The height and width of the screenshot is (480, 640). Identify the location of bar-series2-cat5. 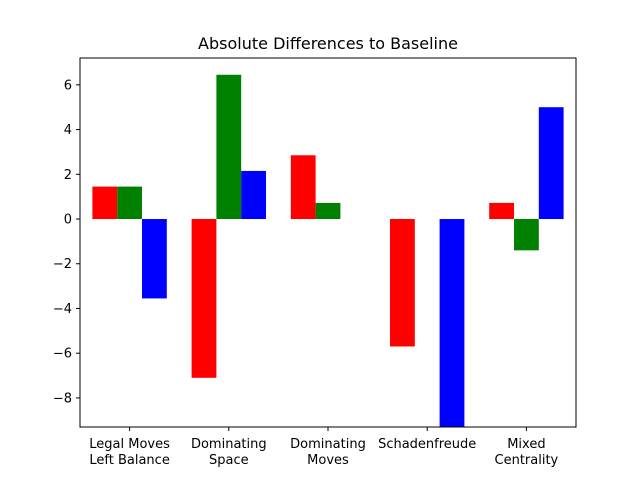
(526, 235).